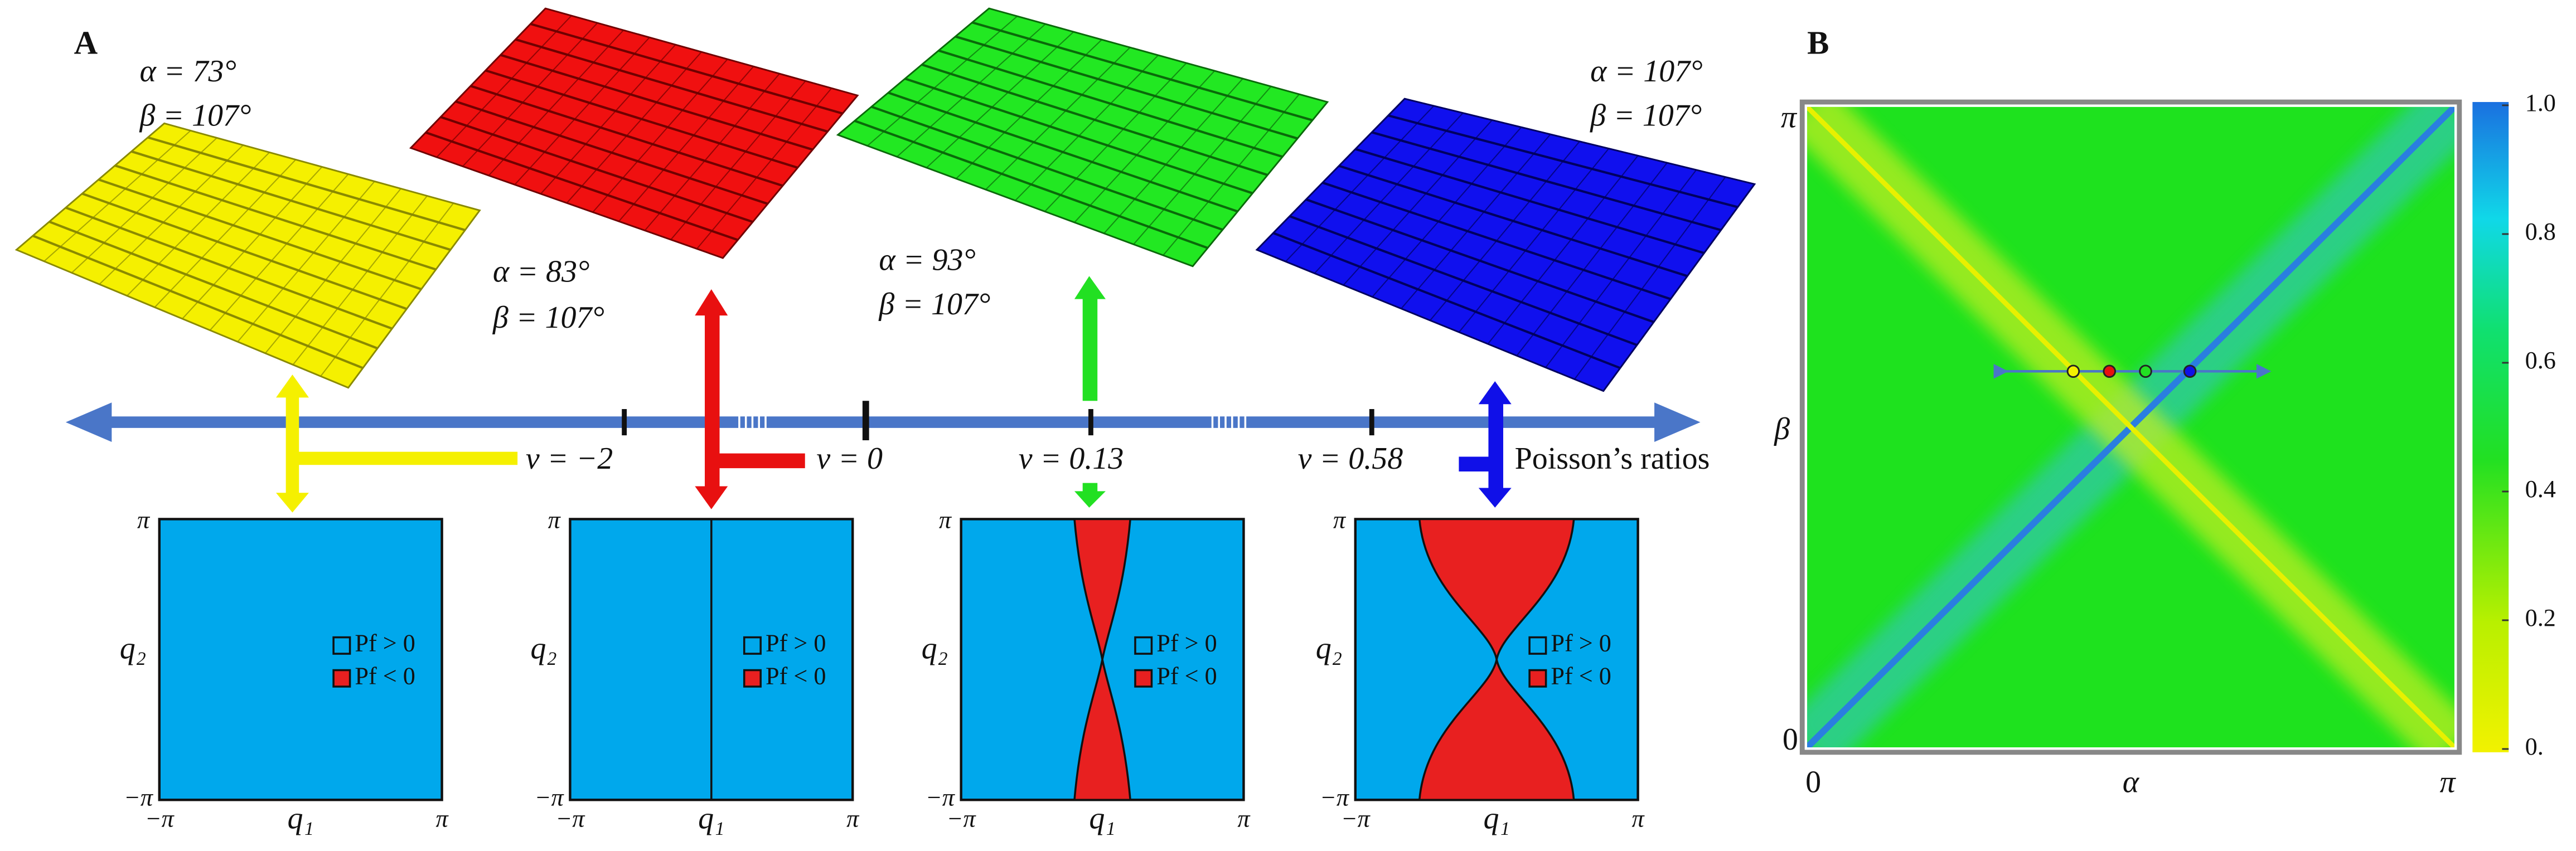 This screenshot has width=2576, height=851. Describe the element at coordinates (1813, 782) in the screenshot. I see `x-tick-label: 0` at that location.